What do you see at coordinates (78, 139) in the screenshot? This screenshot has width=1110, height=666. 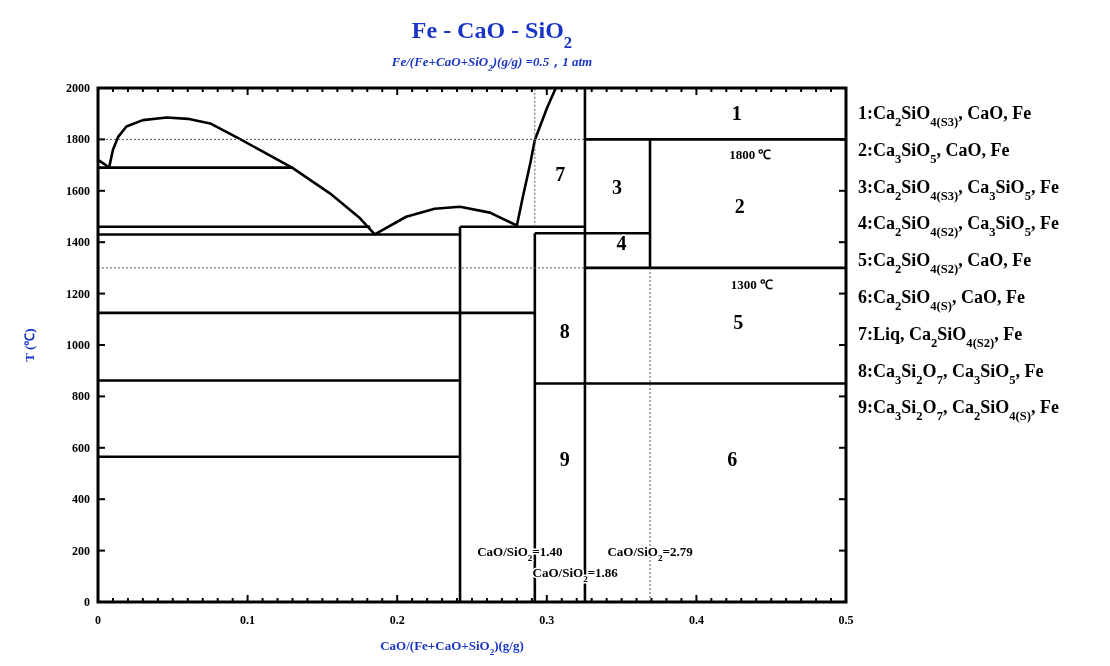 I see `y-tick-label: 1800` at bounding box center [78, 139].